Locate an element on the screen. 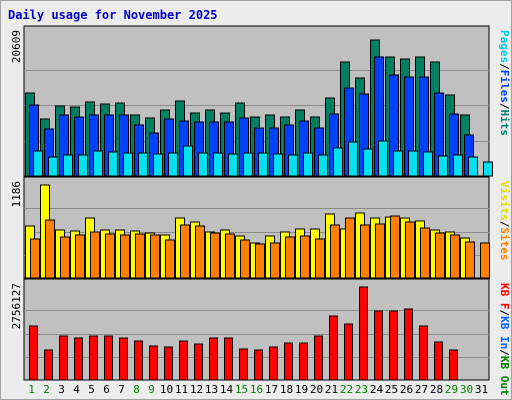  panel-requests-series-pages is located at coordinates (263, 158).